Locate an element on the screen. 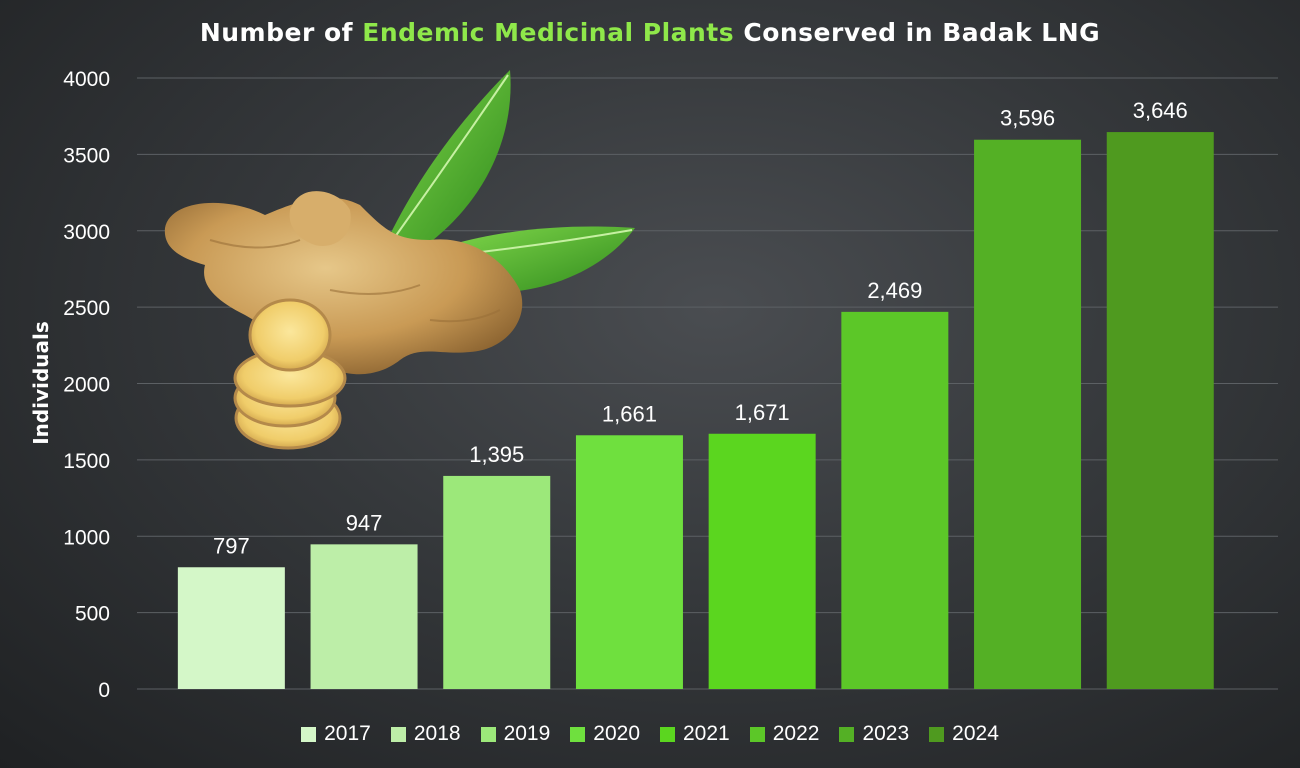  data-label-2021: 1,671 is located at coordinates (762, 412).